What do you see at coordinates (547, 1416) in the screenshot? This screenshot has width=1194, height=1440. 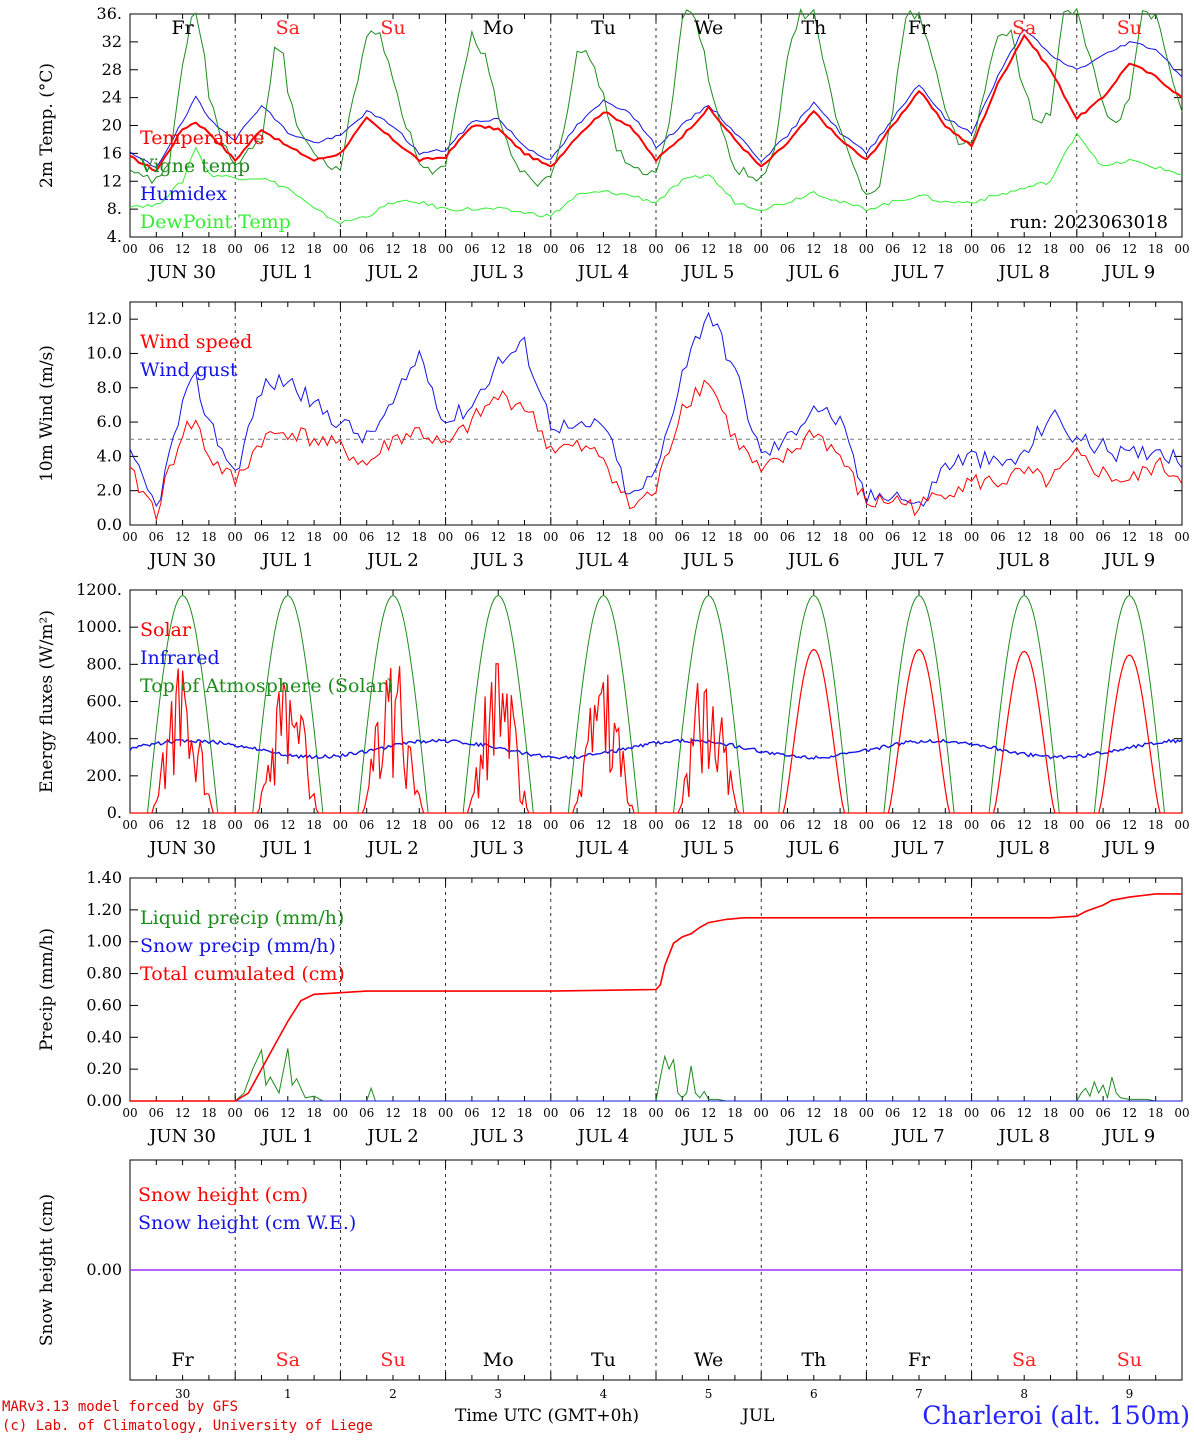 I see `time-axis-title: Time UTC (GMT+0h)` at bounding box center [547, 1416].